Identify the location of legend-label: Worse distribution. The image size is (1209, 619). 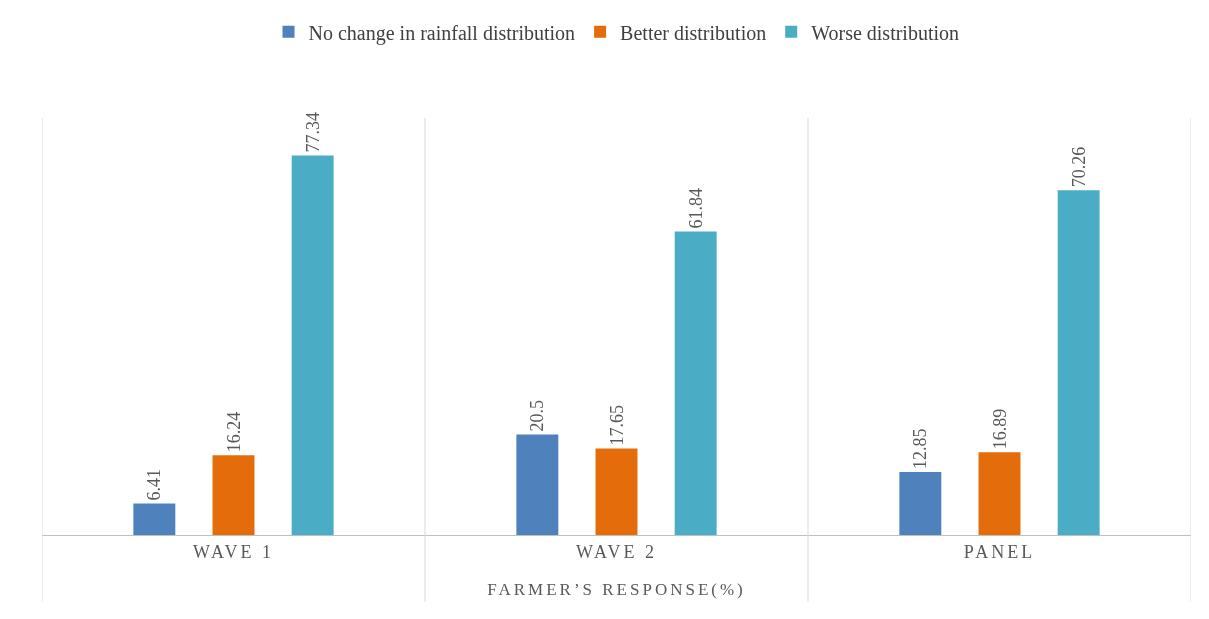
(885, 32).